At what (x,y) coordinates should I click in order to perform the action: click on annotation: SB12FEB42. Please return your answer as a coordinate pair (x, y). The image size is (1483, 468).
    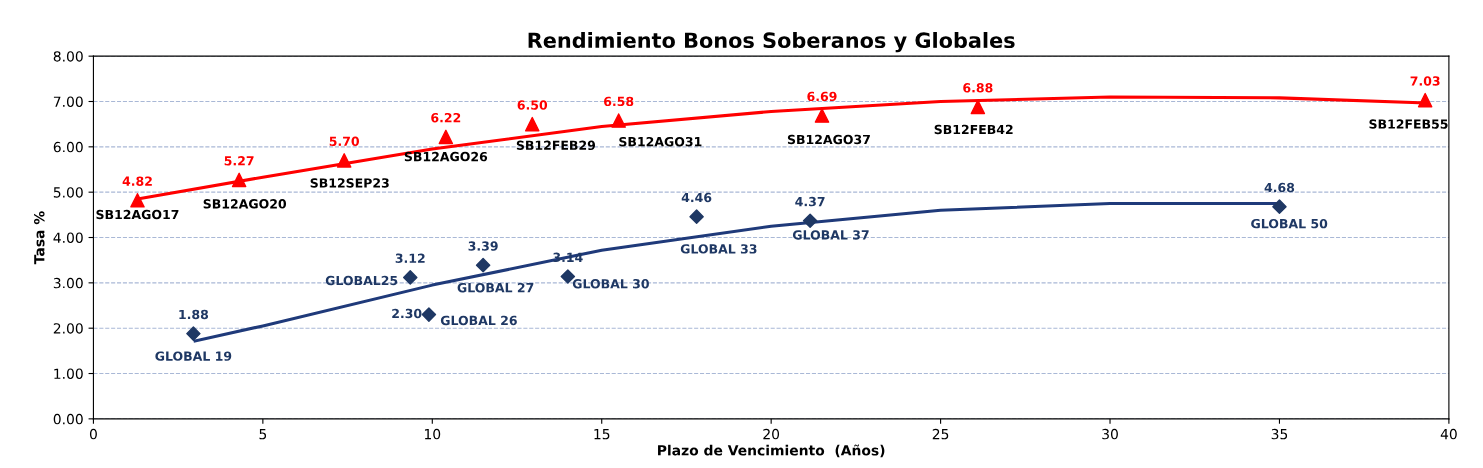
    Looking at the image, I should click on (973, 129).